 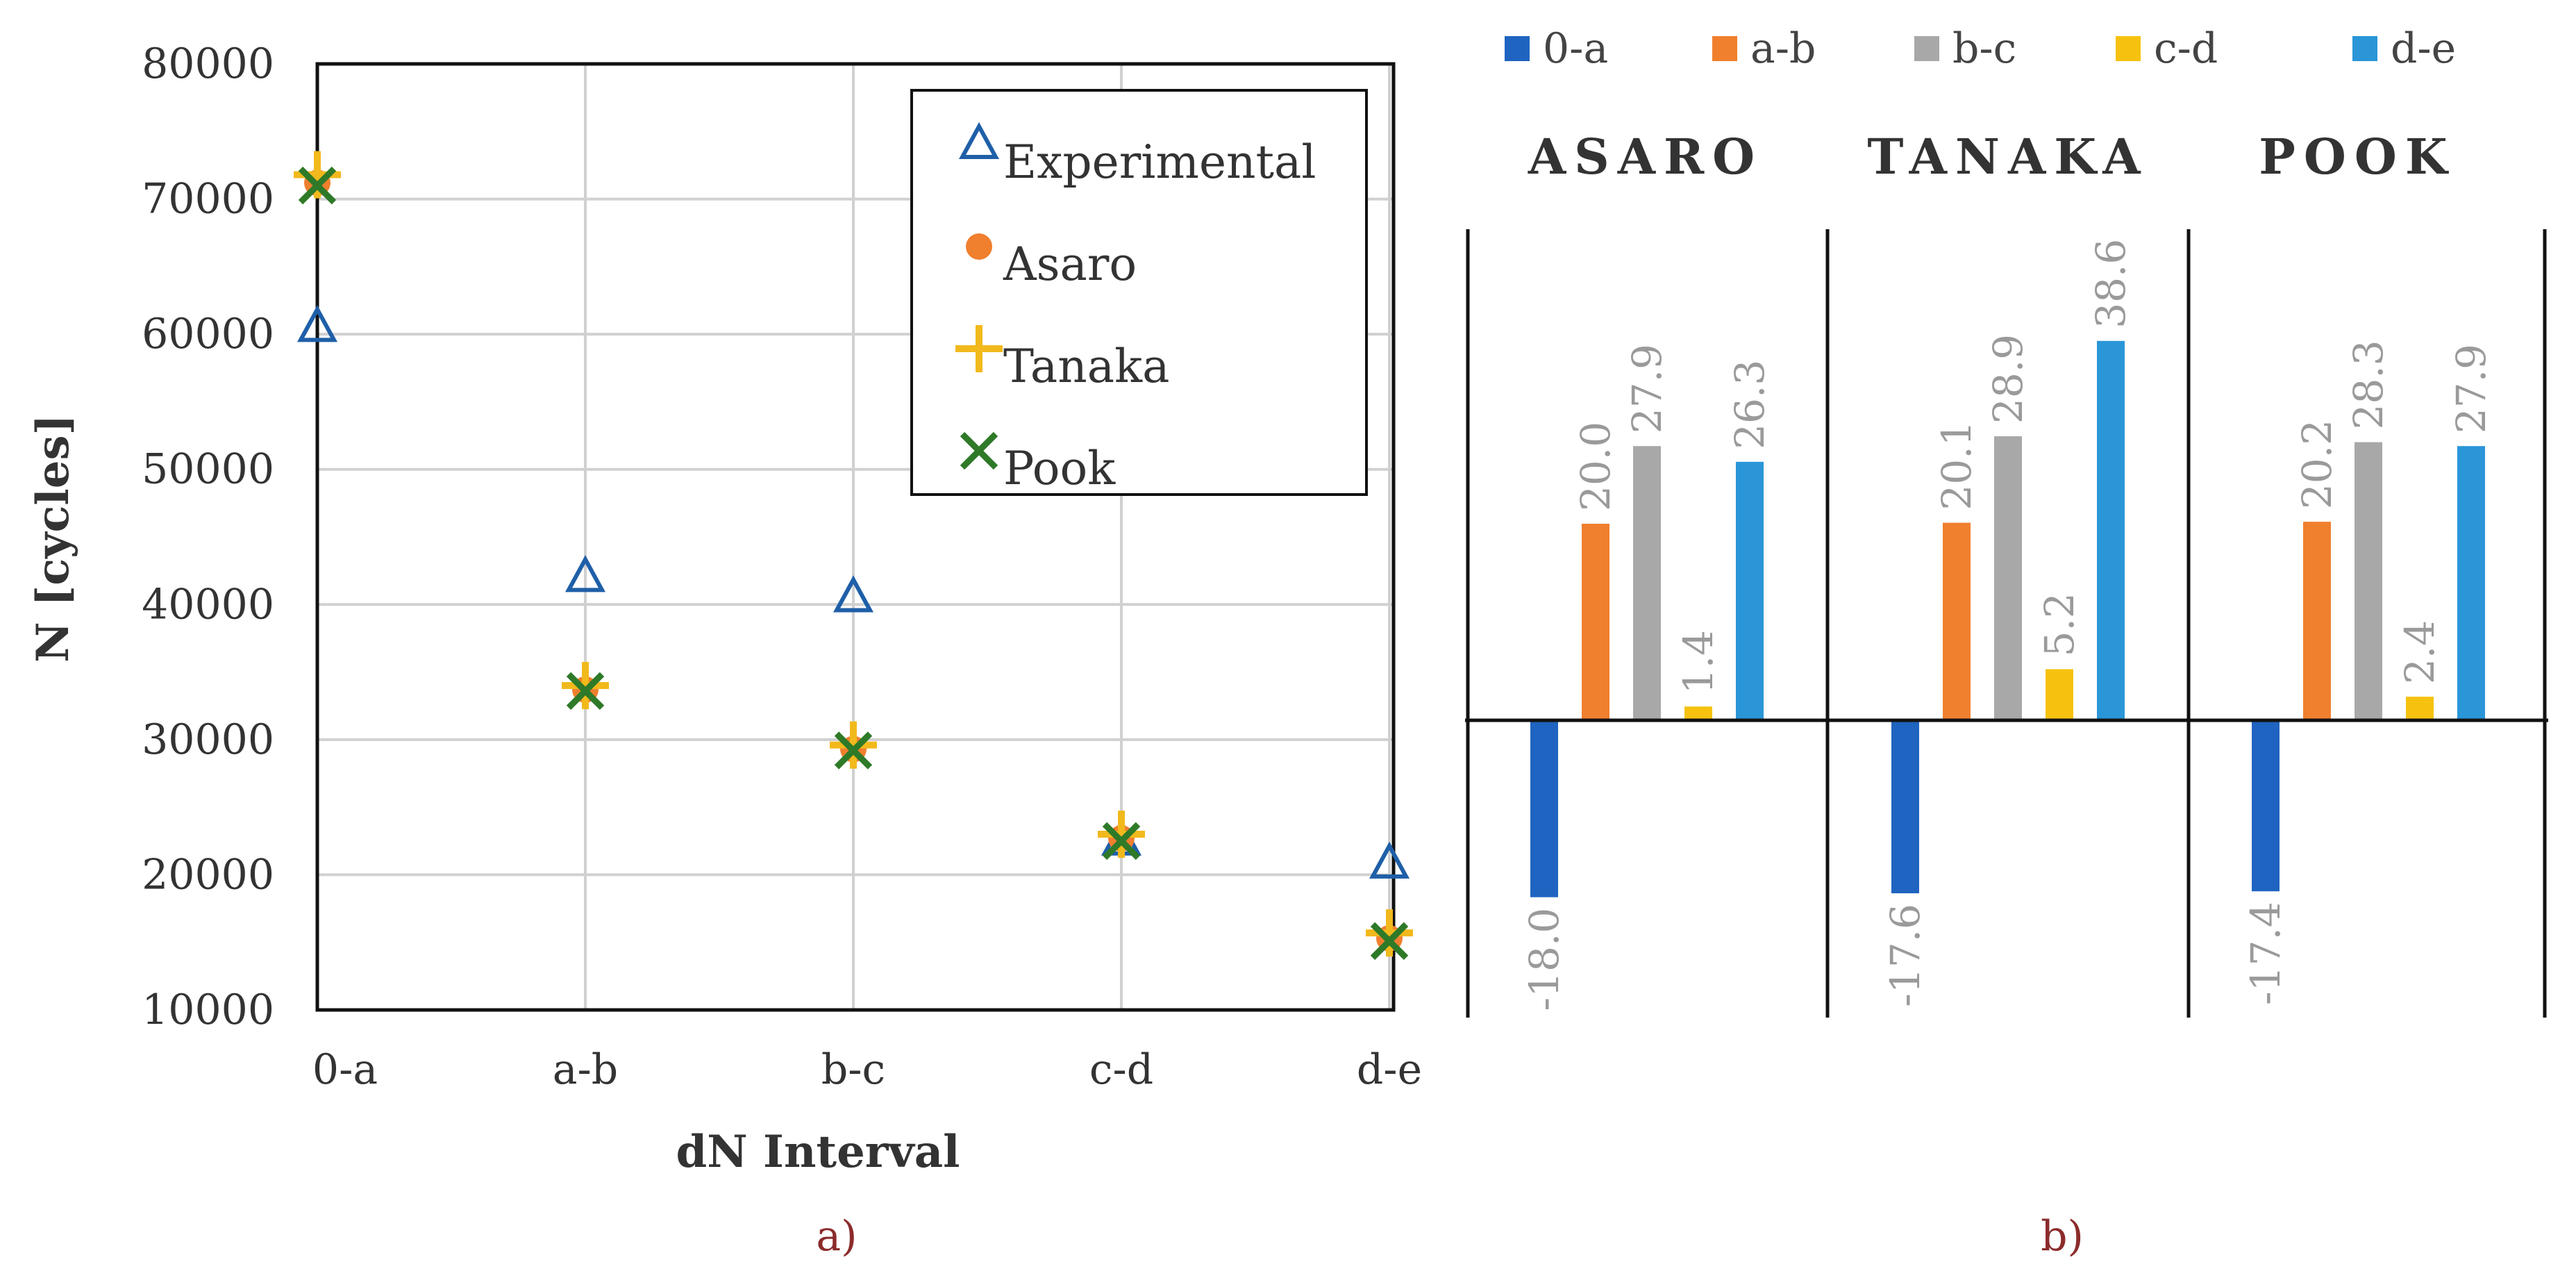 I want to click on bar-value-label: -17.6, so click(x=1905, y=955).